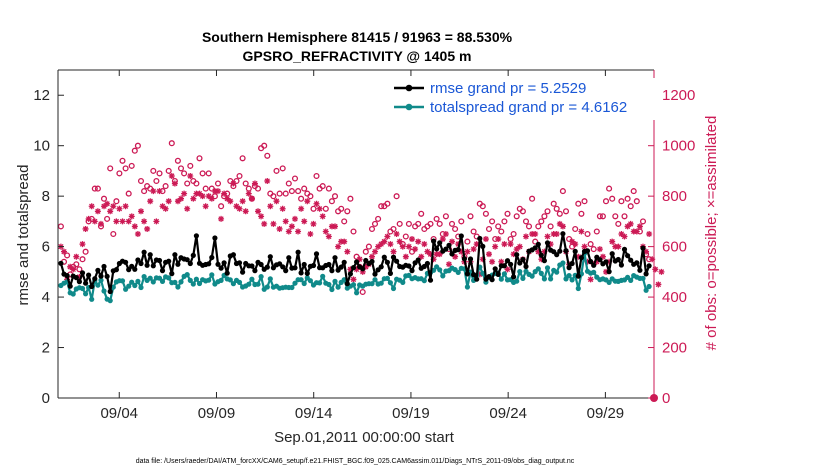 This screenshot has height=470, width=830. I want to click on x-tick-label: 09/19, so click(411, 413).